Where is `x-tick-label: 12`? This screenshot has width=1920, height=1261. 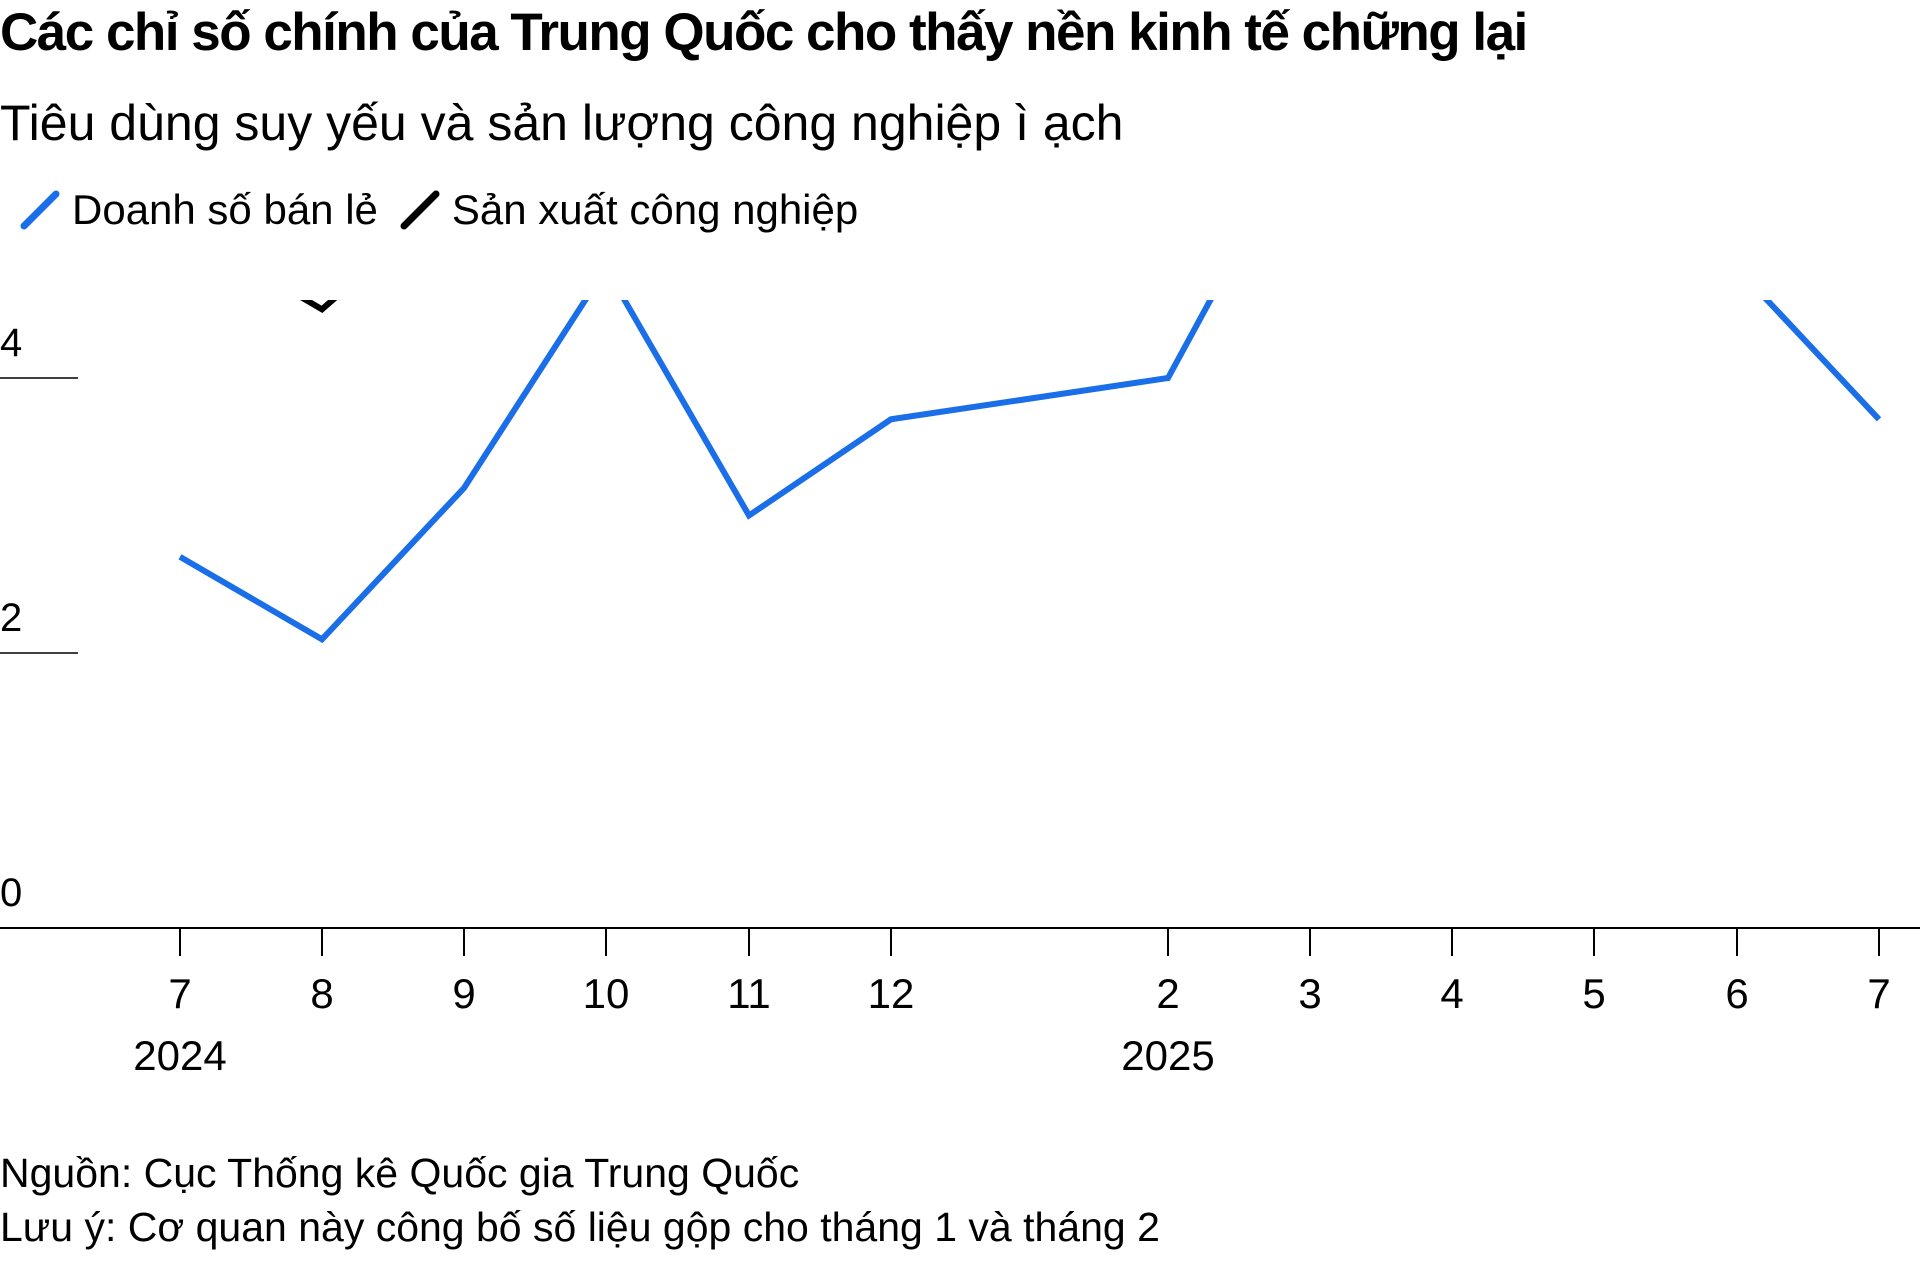
x-tick-label: 12 is located at coordinates (891, 993).